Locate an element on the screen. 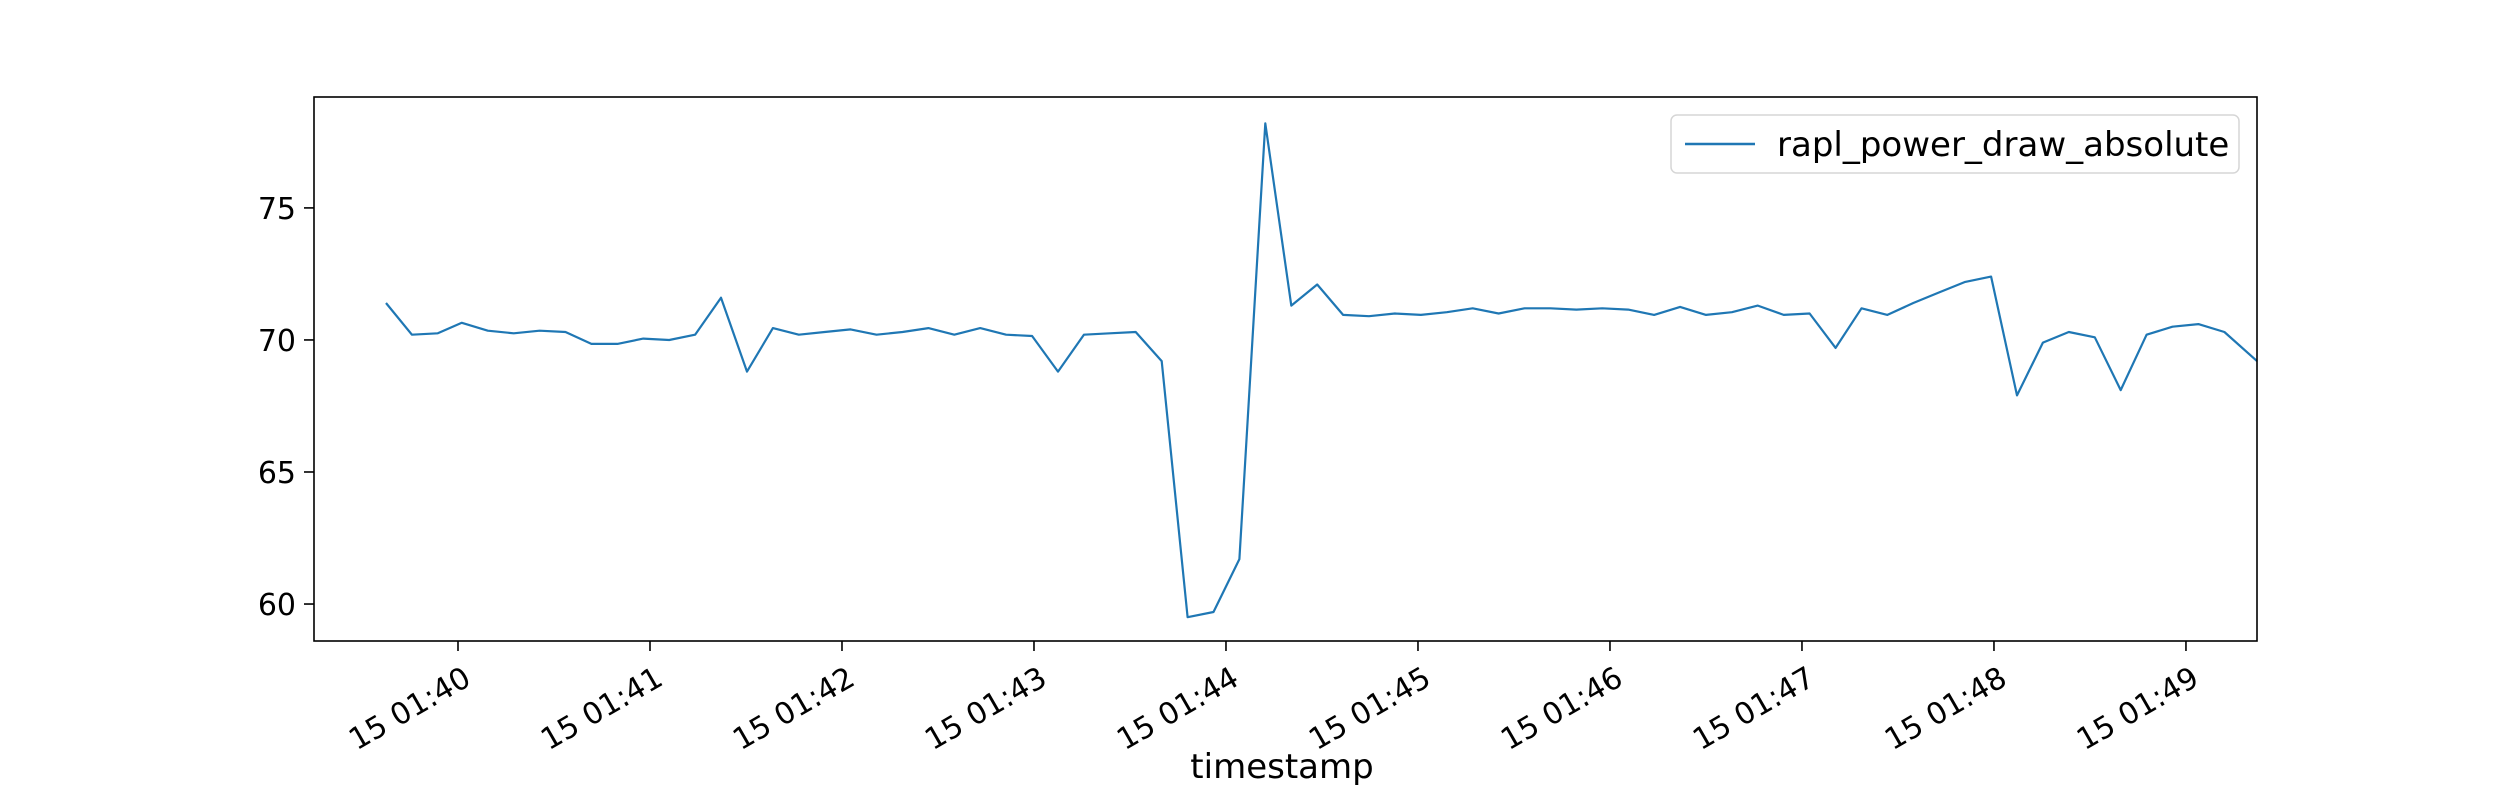  x-tick-label-0: 15 01:40 is located at coordinates (410, 708).